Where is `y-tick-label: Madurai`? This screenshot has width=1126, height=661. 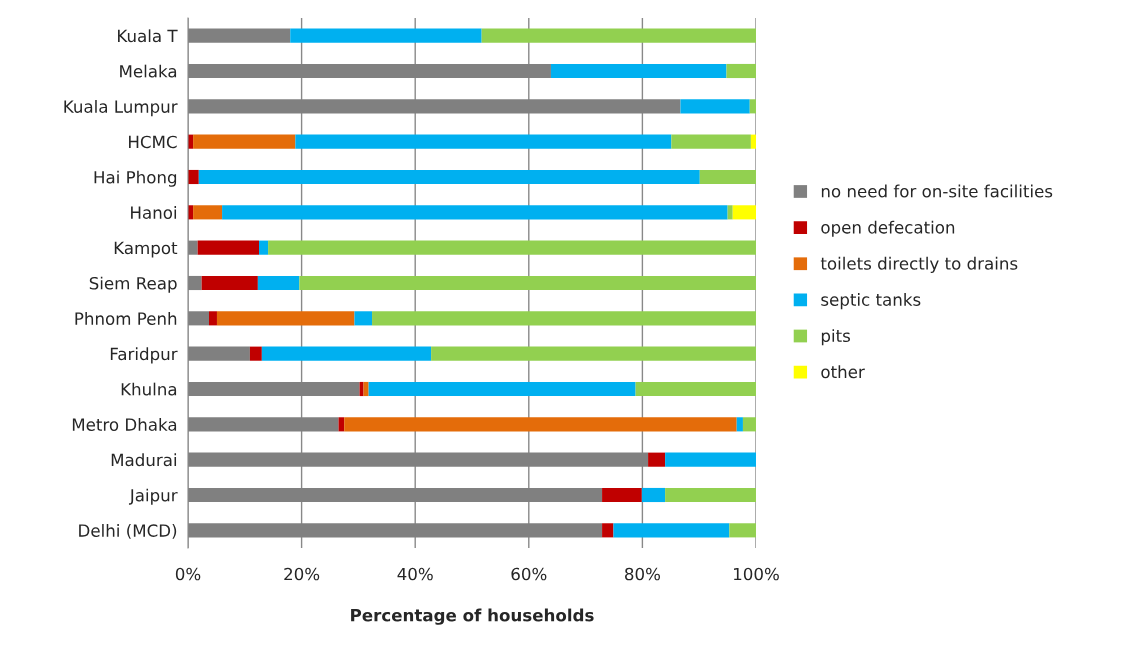
y-tick-label: Madurai is located at coordinates (144, 460).